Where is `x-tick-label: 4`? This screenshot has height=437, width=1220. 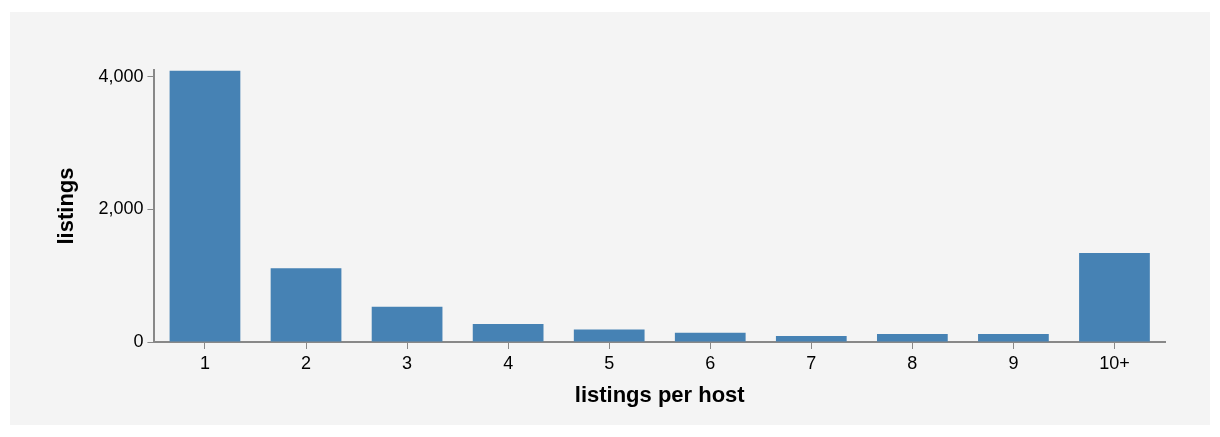
x-tick-label: 4 is located at coordinates (508, 362).